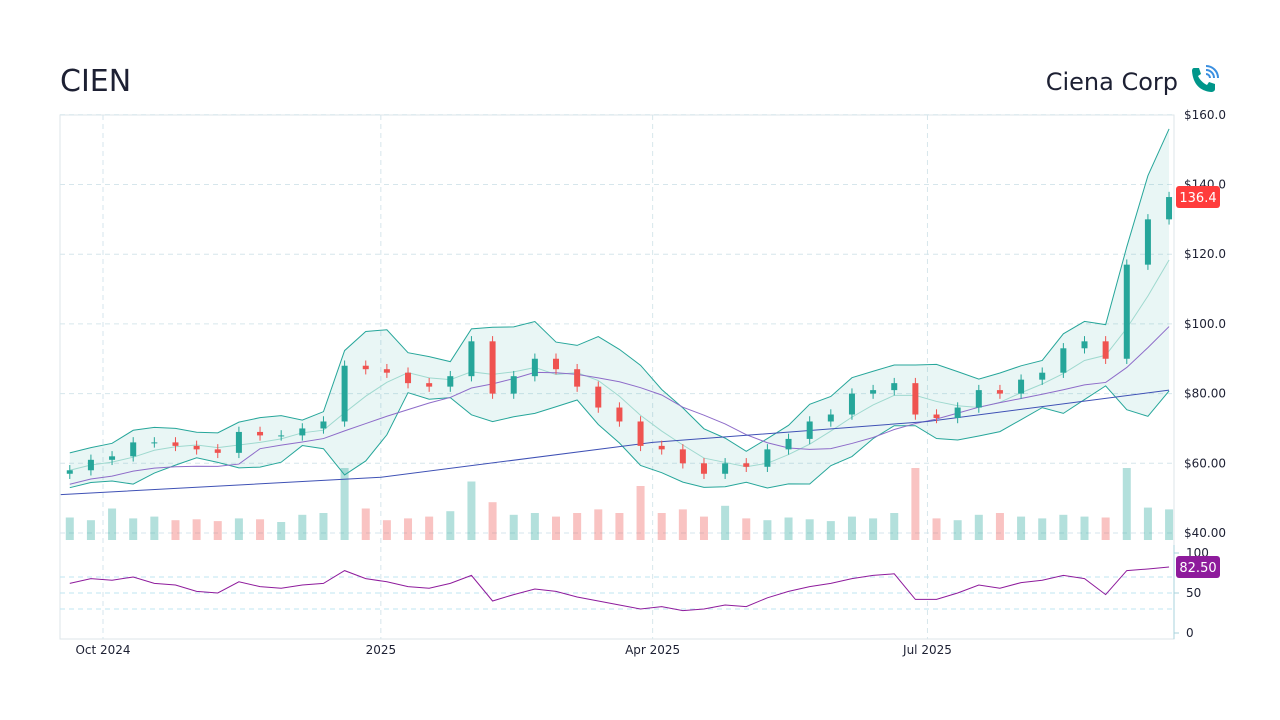 This screenshot has width=1280, height=720. I want to click on rsi-value-label: 82.50, so click(1197, 568).